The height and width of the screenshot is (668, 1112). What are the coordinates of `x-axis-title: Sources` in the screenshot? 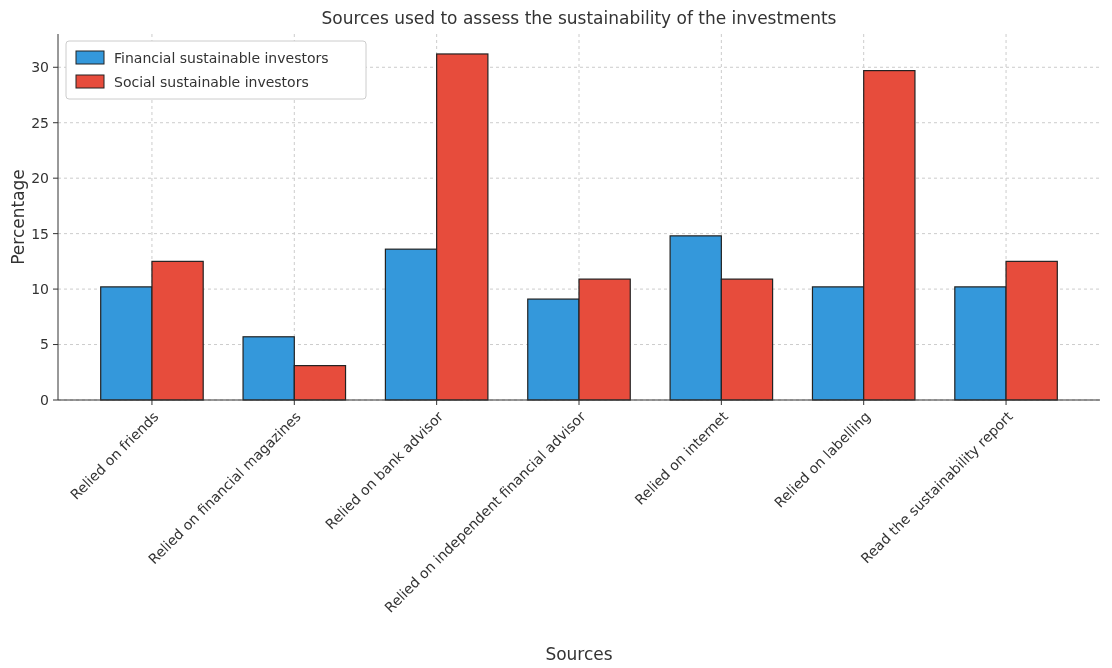 It's located at (579, 654).